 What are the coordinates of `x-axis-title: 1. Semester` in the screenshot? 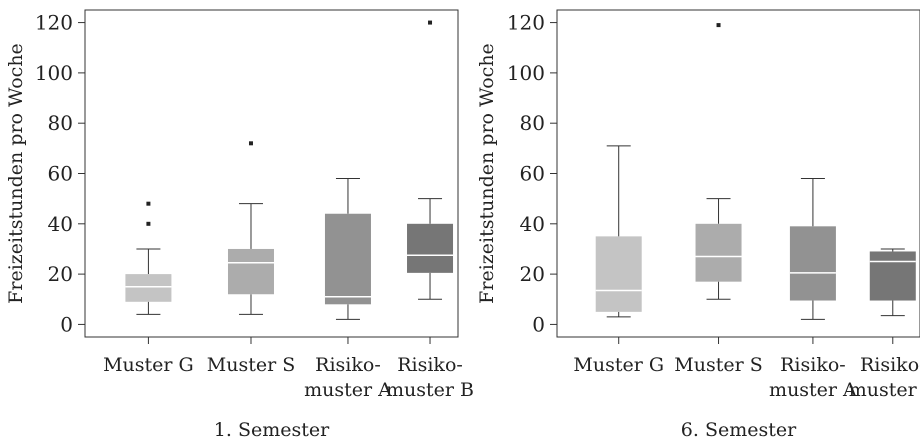 It's located at (272, 430).